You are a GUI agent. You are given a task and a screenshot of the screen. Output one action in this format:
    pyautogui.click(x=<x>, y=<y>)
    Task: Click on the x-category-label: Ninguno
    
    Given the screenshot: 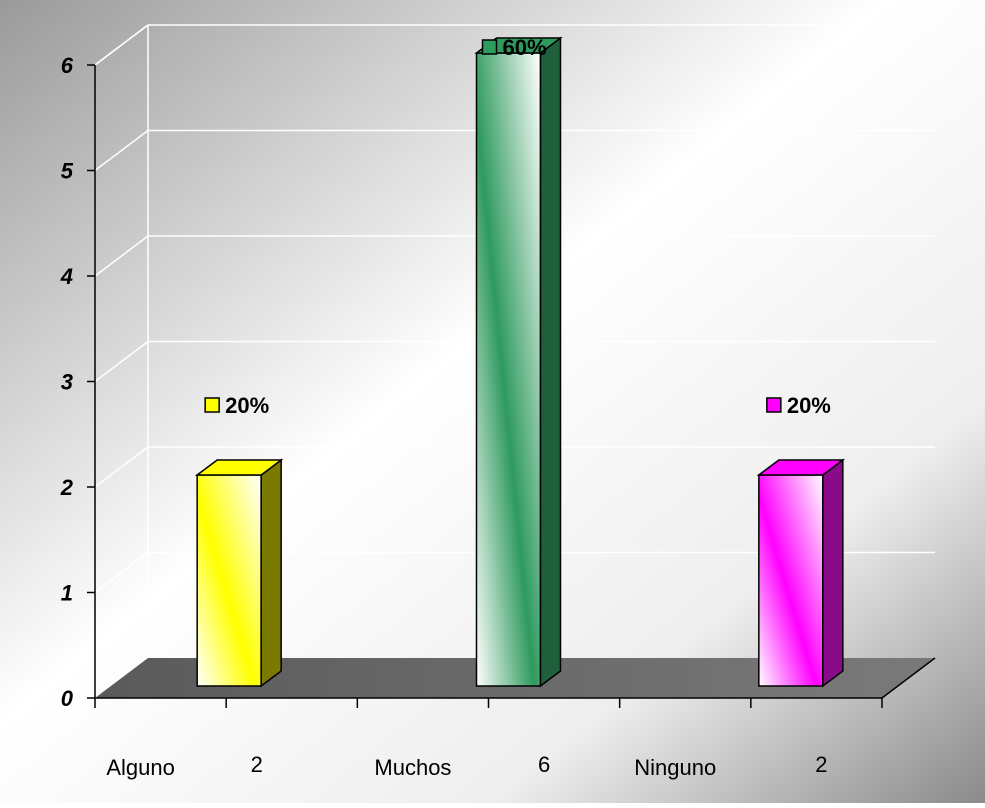 What is the action you would take?
    pyautogui.click(x=675, y=767)
    